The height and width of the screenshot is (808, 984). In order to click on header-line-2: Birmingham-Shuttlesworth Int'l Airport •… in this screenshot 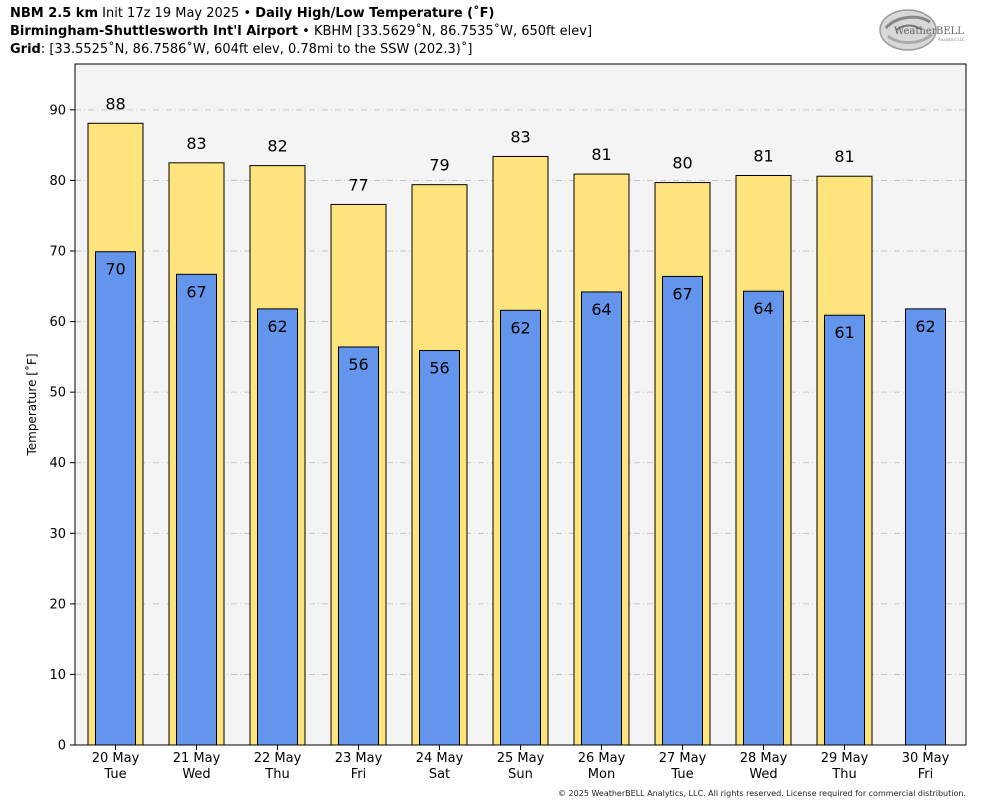, I will do `click(301, 32)`.